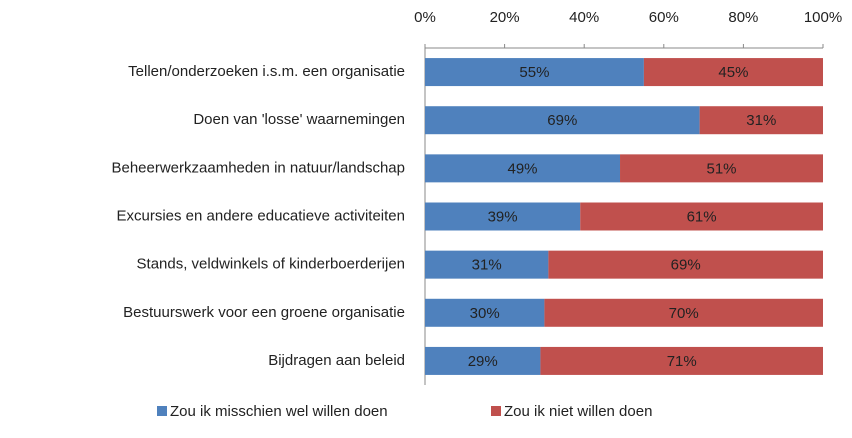 The width and height of the screenshot is (852, 438). Describe the element at coordinates (584, 17) in the screenshot. I see `x-tick-label: 40%` at that location.